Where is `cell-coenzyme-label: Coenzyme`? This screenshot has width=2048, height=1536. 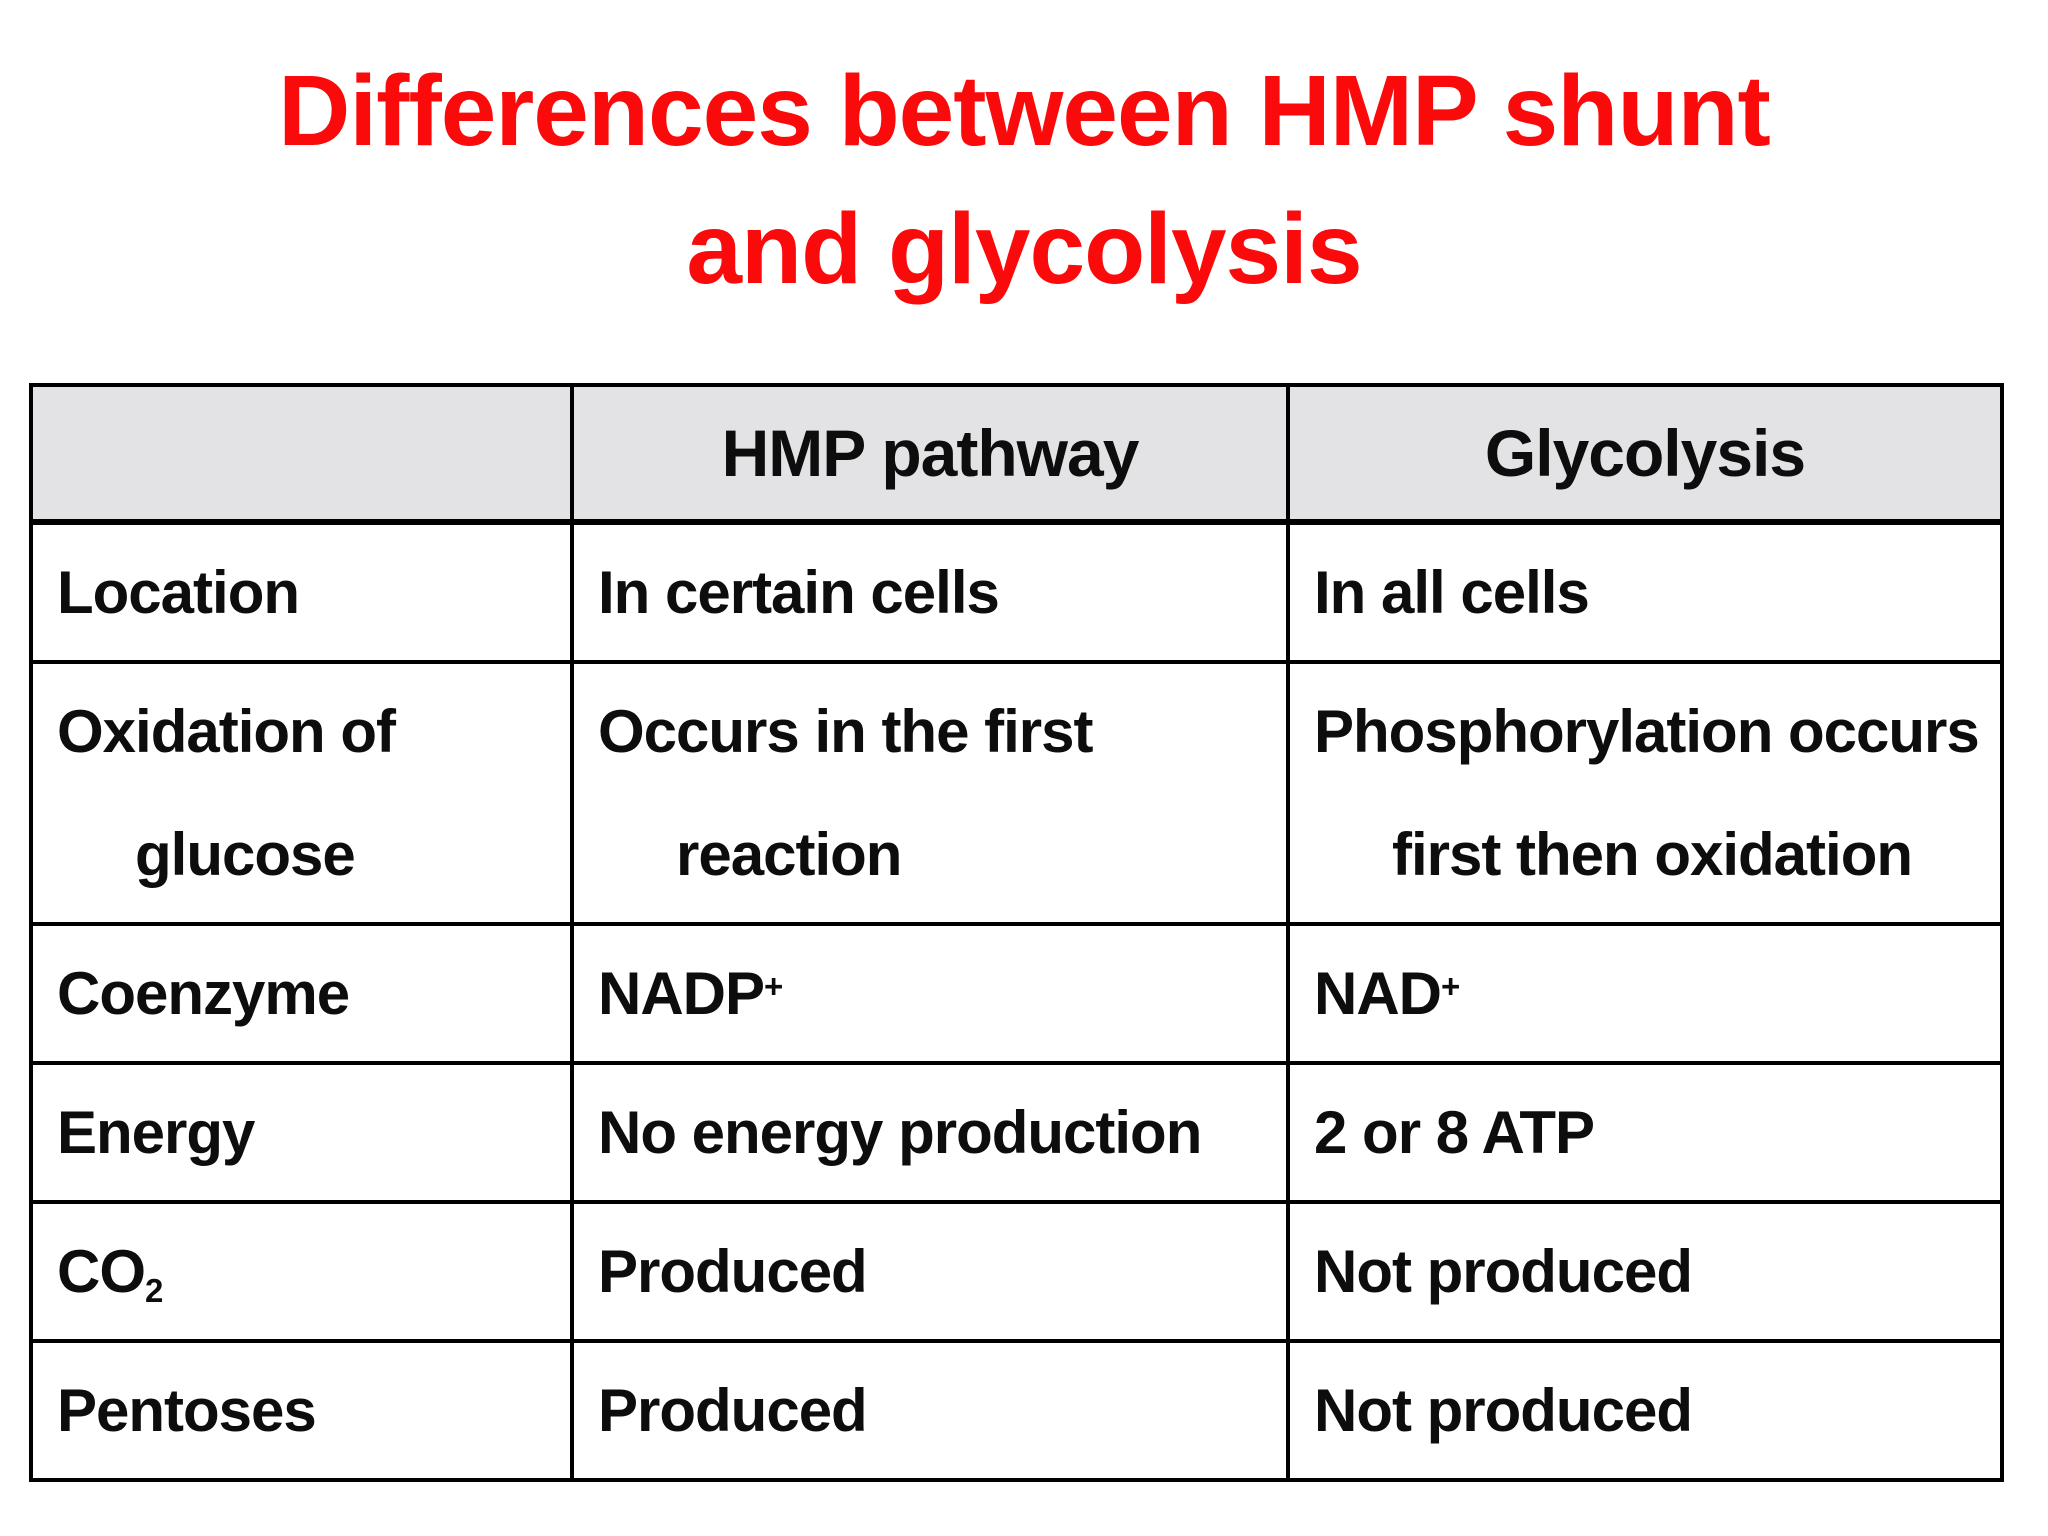 cell-coenzyme-label: Coenzyme is located at coordinates (301, 993).